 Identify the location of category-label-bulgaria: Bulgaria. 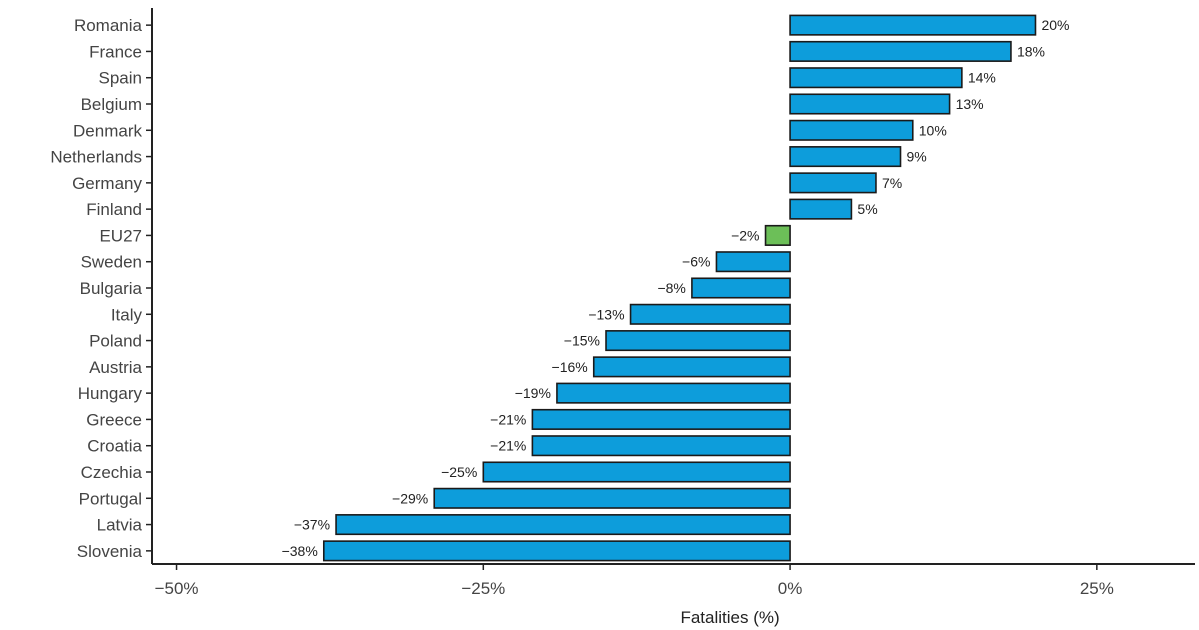
(111, 288).